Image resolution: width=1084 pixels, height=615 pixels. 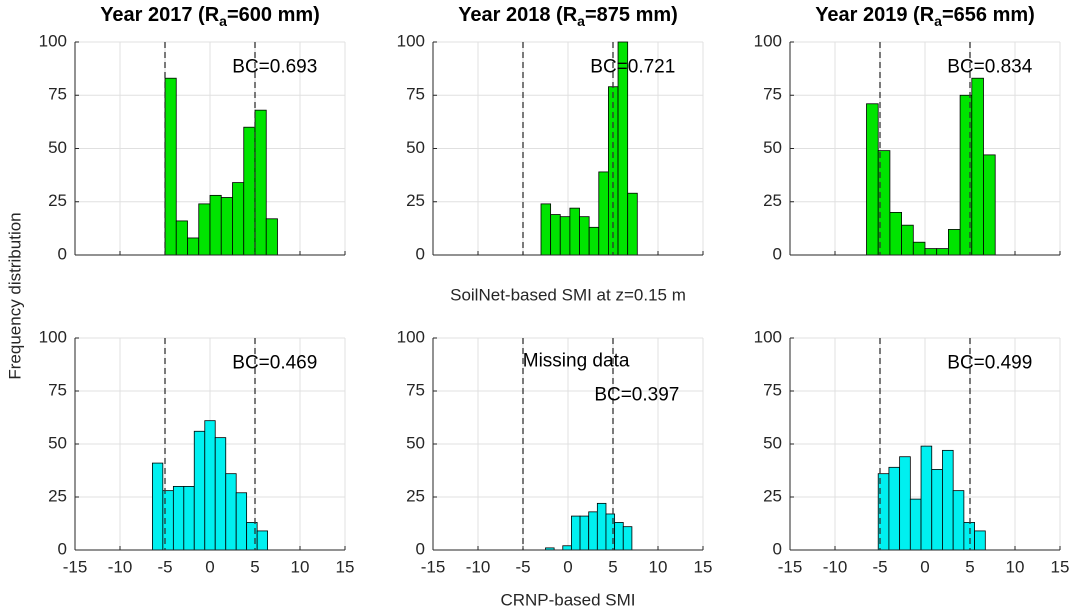 What do you see at coordinates (274, 67) in the screenshot?
I see `annotation: BC=0.693` at bounding box center [274, 67].